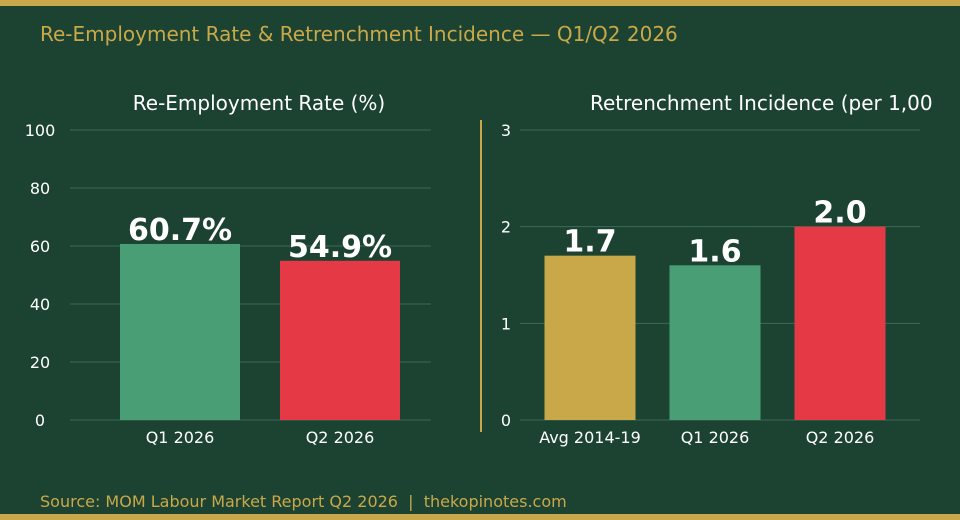  I want to click on y-tick-label: 100, so click(40, 130).